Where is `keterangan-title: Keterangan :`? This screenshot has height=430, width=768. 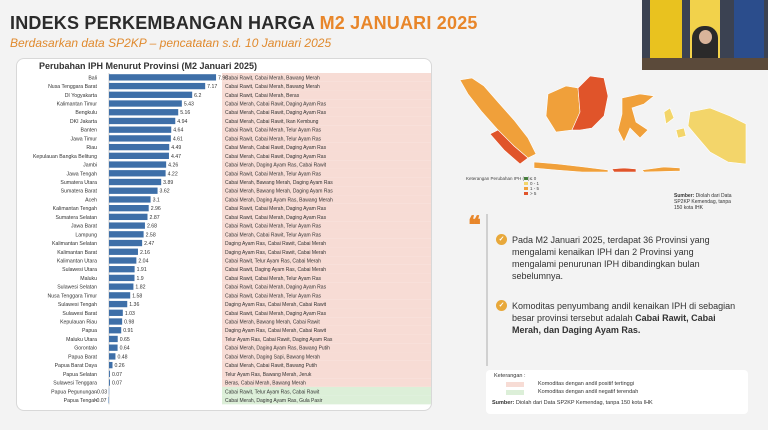 keterangan-title: Keterangan : is located at coordinates (510, 376).